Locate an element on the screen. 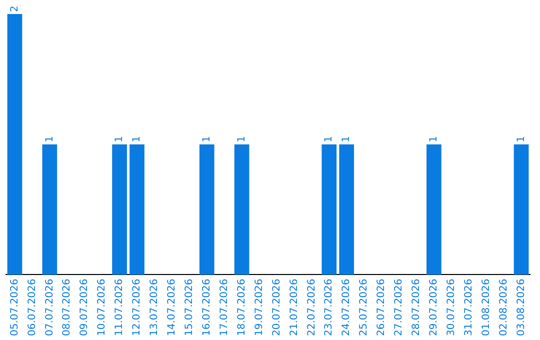 The height and width of the screenshot is (340, 540). x-tick-label: 15.07.2026 is located at coordinates (189, 307).